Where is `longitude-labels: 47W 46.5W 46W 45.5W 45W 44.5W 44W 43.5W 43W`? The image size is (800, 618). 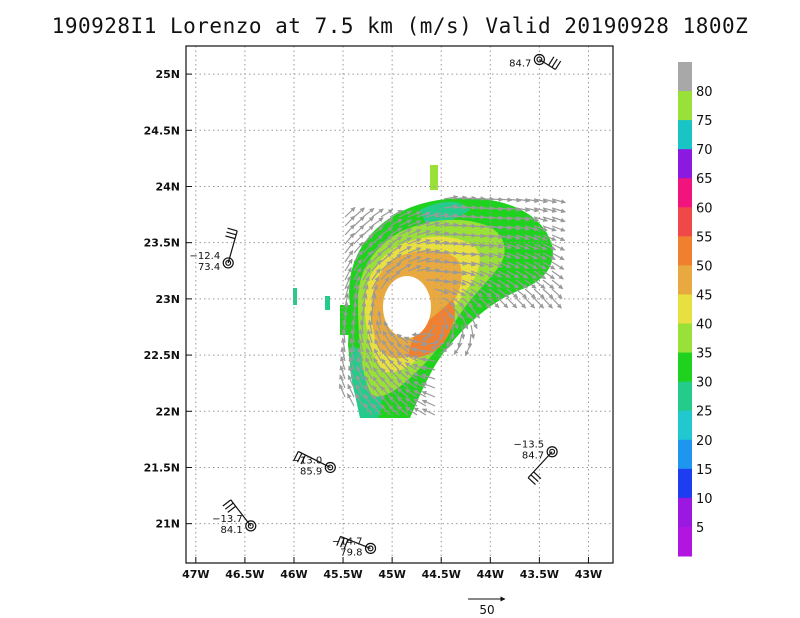 longitude-labels: 47W 46.5W 46W 45.5W 45W 44.5W 44W 43.5W 43W is located at coordinates (392, 574).